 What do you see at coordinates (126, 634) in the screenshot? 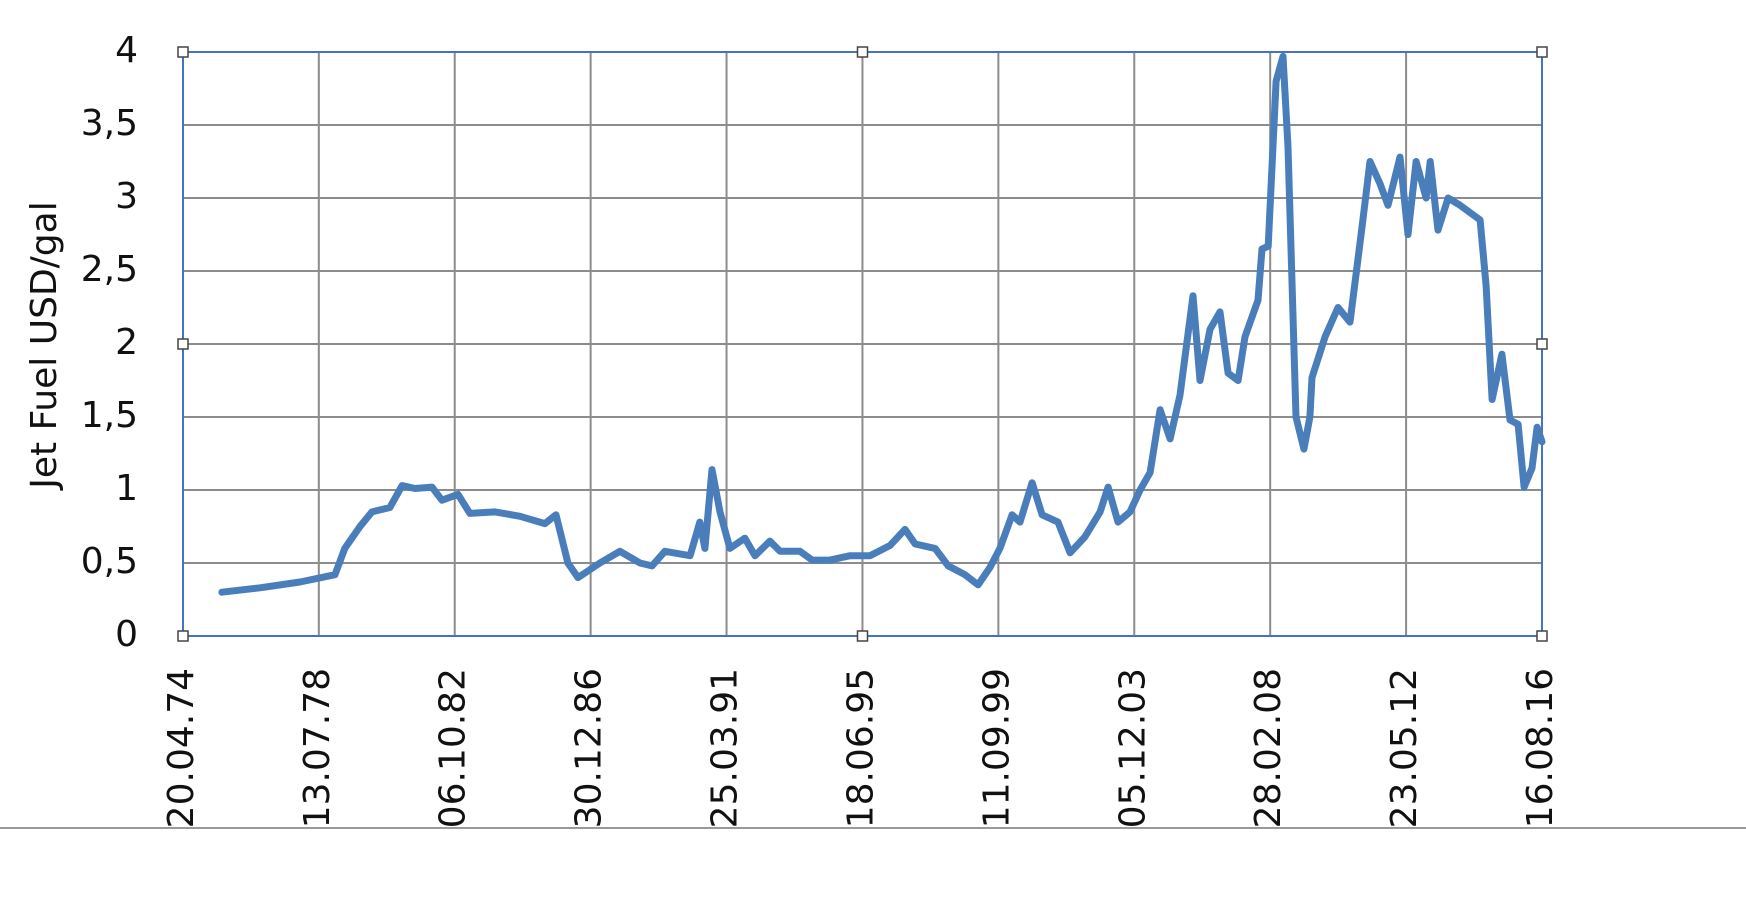
I see `y-tick-label: 0` at bounding box center [126, 634].